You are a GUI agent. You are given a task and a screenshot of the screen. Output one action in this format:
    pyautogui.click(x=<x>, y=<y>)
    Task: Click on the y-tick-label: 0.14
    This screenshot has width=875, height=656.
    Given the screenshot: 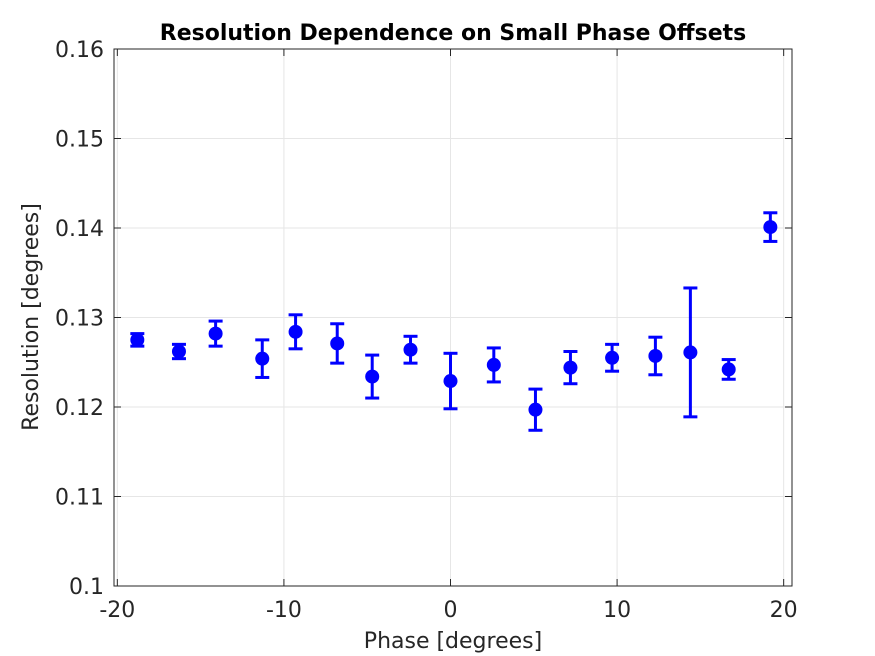 What is the action you would take?
    pyautogui.click(x=79, y=229)
    